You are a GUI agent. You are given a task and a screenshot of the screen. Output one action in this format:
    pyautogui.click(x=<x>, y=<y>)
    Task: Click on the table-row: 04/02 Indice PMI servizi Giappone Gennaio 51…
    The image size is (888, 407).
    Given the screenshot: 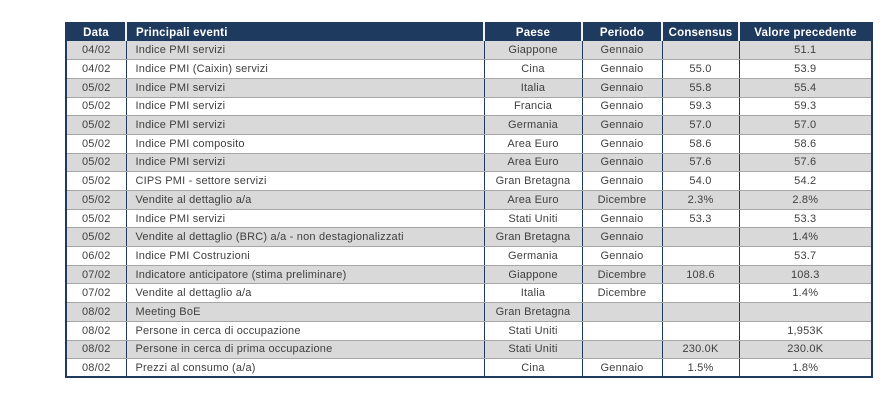 What is the action you would take?
    pyautogui.click(x=469, y=51)
    